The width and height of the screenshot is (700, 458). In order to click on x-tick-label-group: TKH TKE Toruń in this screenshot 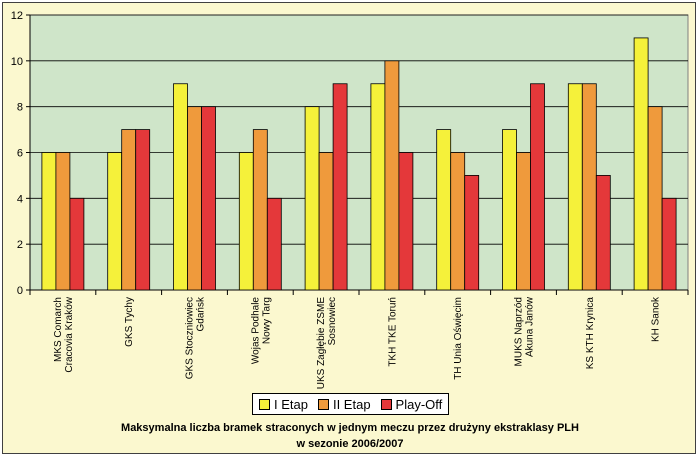, I will do `click(392, 332)`.